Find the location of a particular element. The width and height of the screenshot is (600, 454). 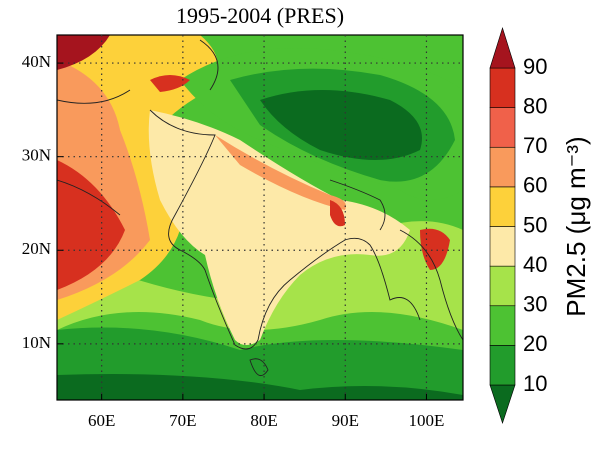

colorbar-tick-label: 10 is located at coordinates (535, 383).